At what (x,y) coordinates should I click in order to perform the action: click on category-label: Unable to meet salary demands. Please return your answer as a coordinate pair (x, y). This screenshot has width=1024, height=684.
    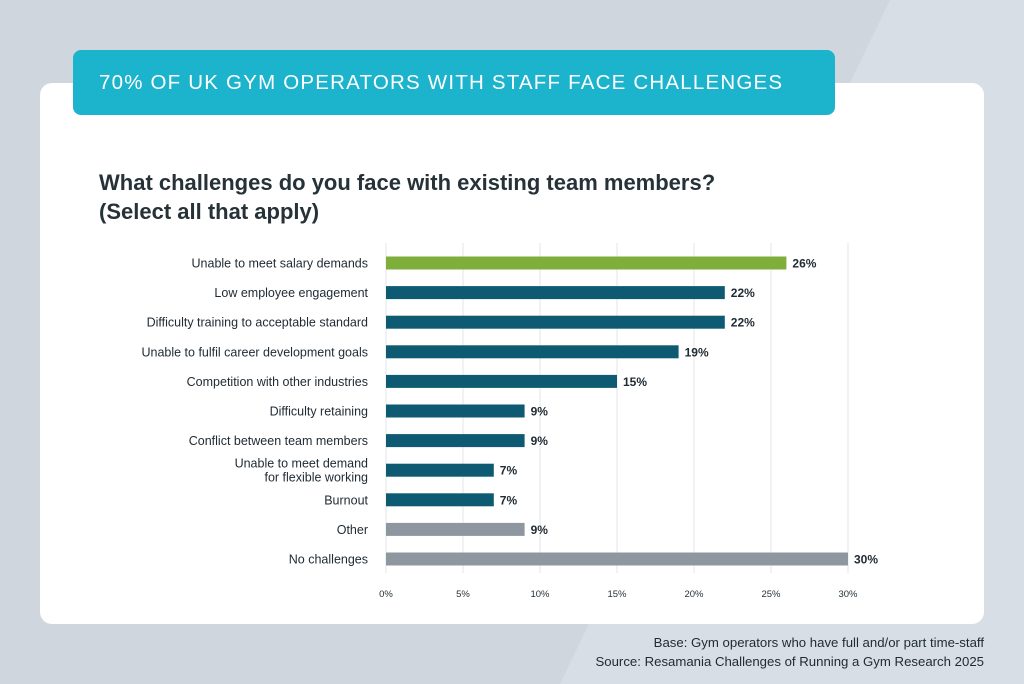
    Looking at the image, I should click on (280, 264).